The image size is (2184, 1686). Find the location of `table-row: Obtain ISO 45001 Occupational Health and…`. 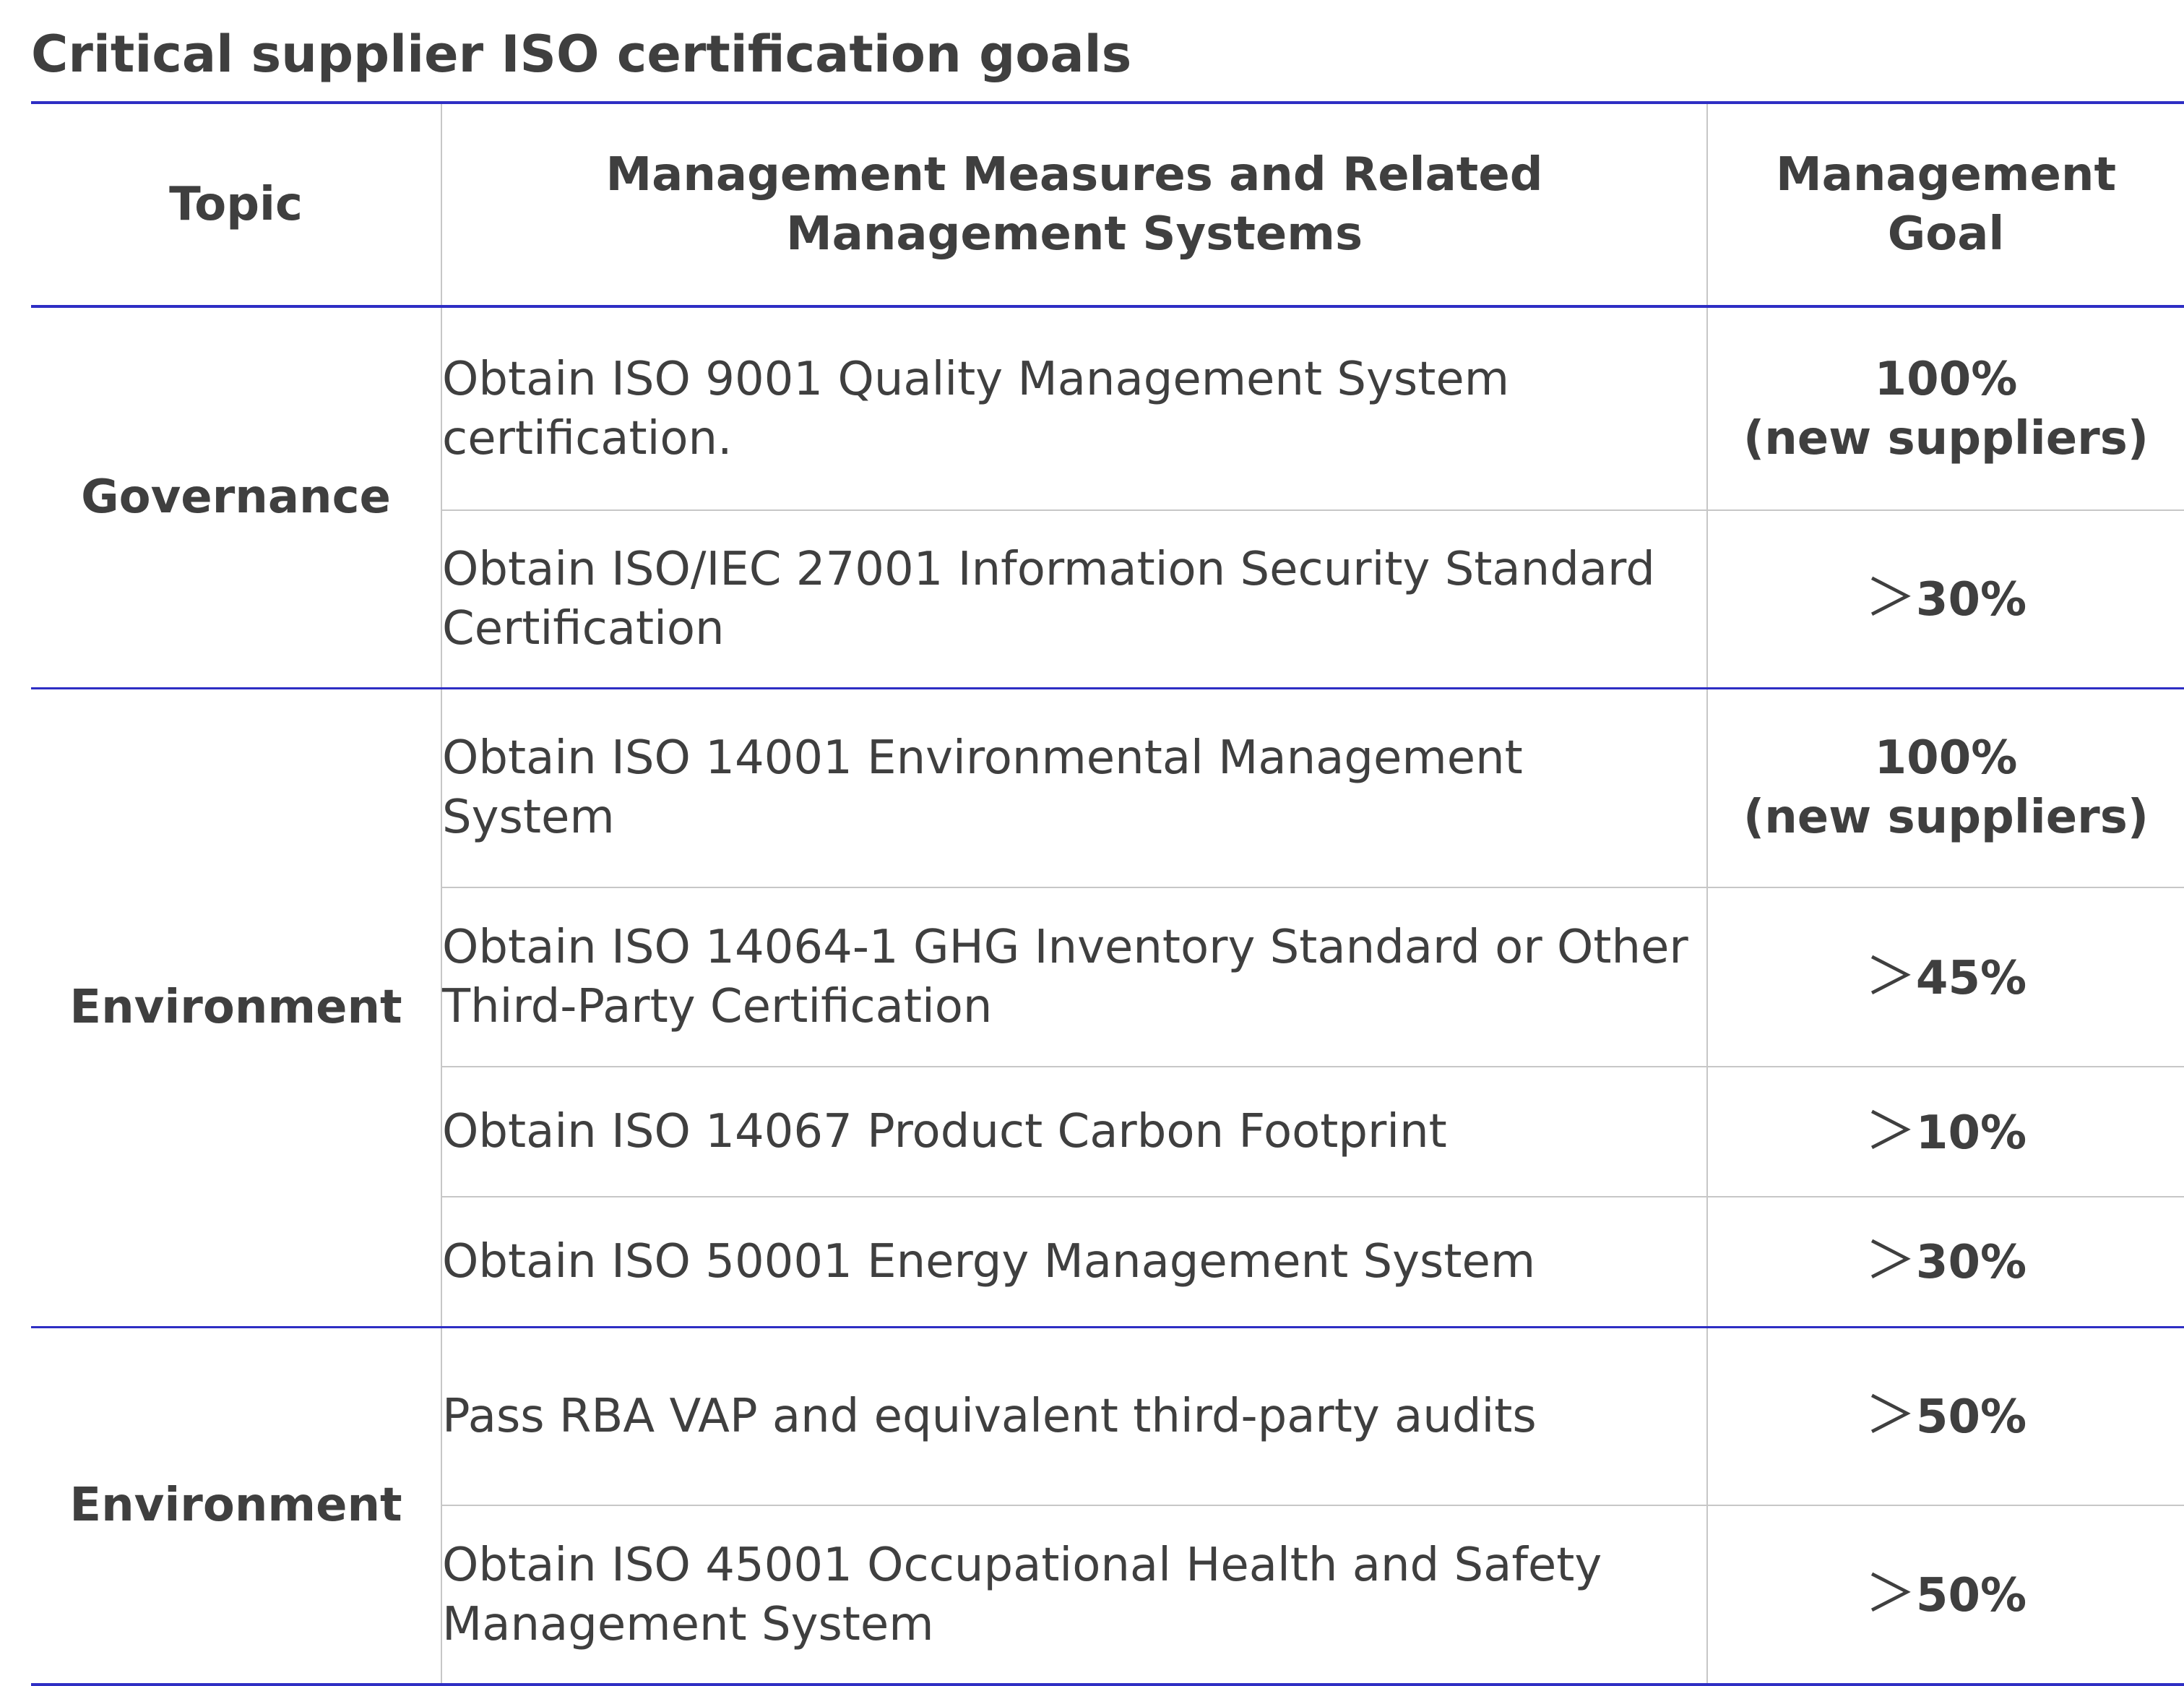

table-row: Obtain ISO 45001 Occupational Health and… is located at coordinates (1107, 1595).